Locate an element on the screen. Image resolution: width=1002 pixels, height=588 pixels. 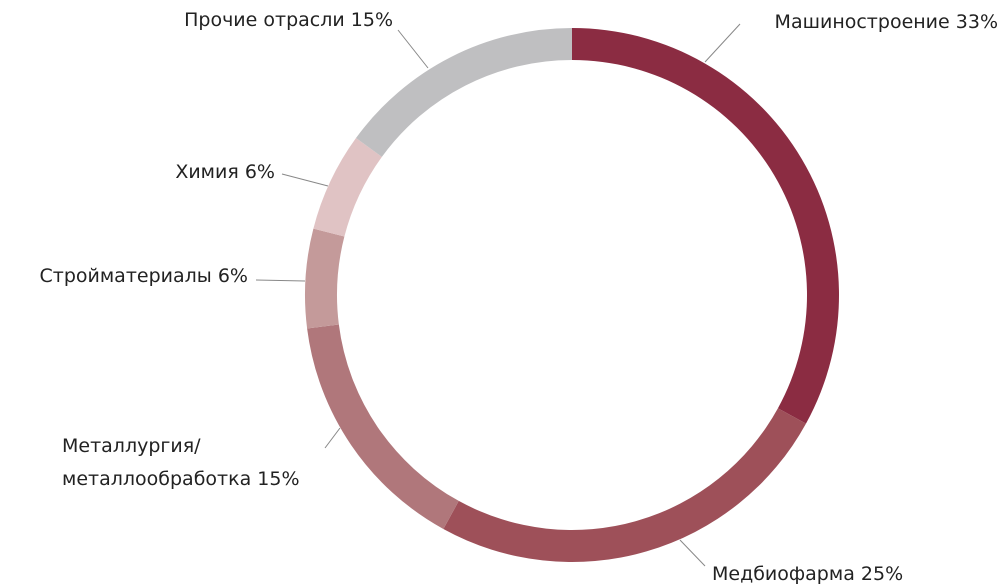
segment-label: Прочие отрасли 15% is located at coordinates (288, 20).